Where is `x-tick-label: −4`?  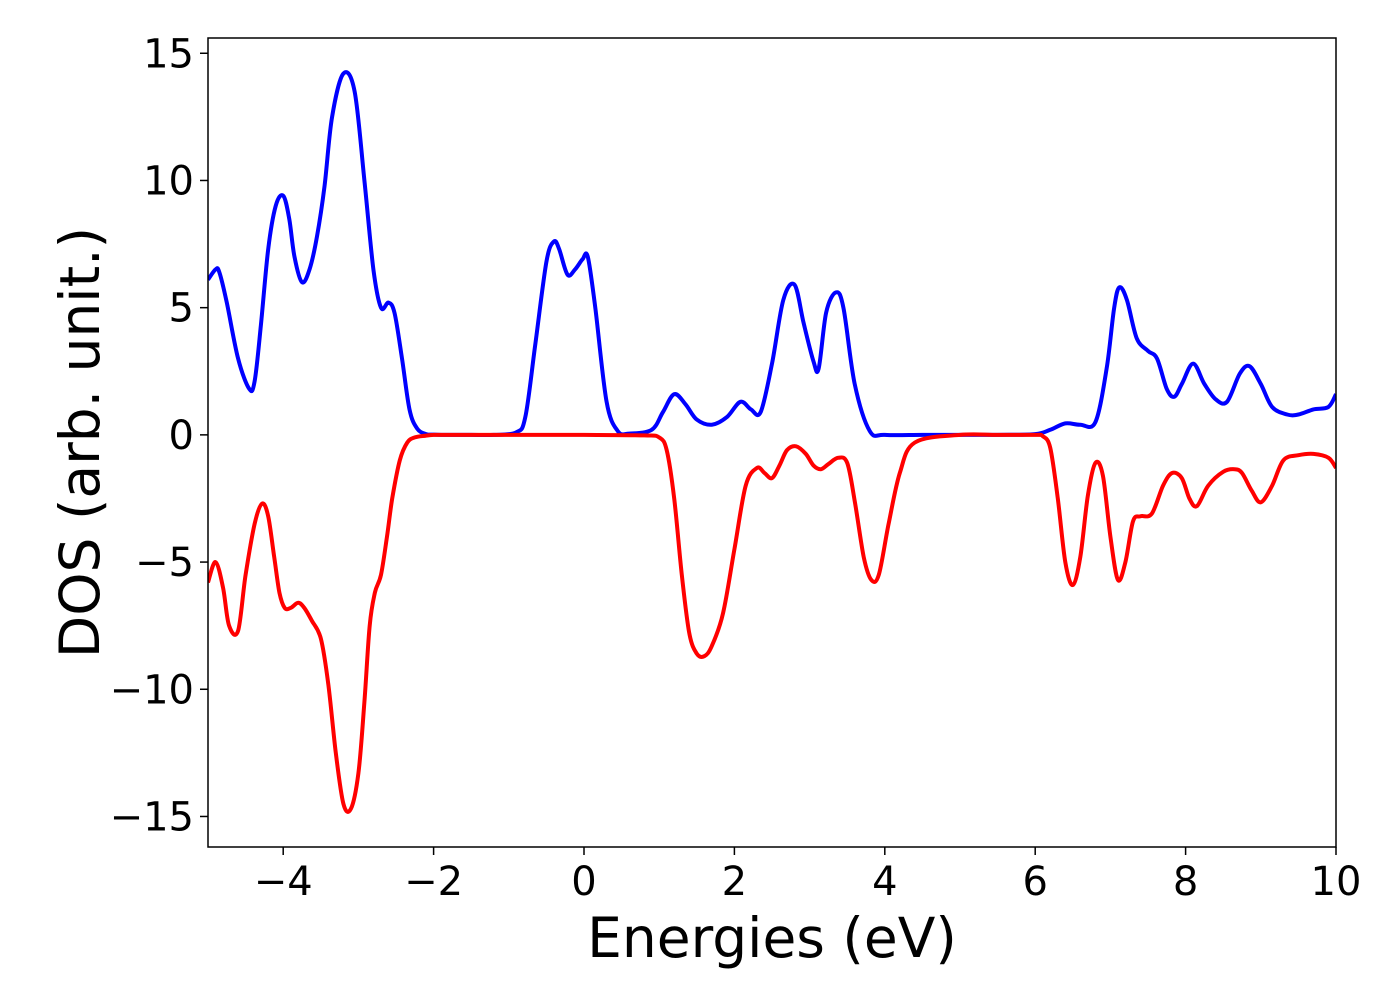
x-tick-label: −4 is located at coordinates (283, 882).